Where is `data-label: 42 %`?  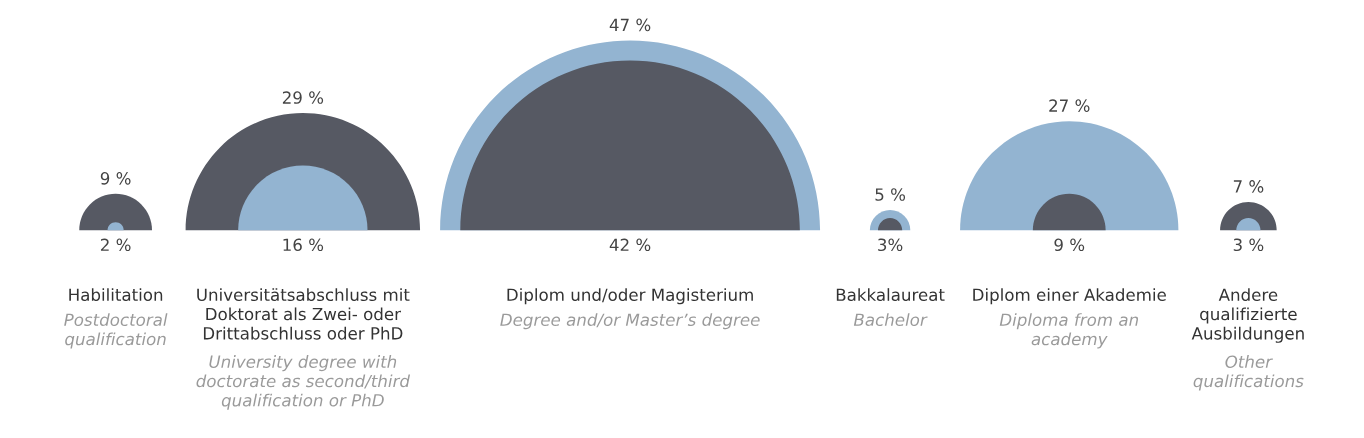
data-label: 42 % is located at coordinates (630, 245).